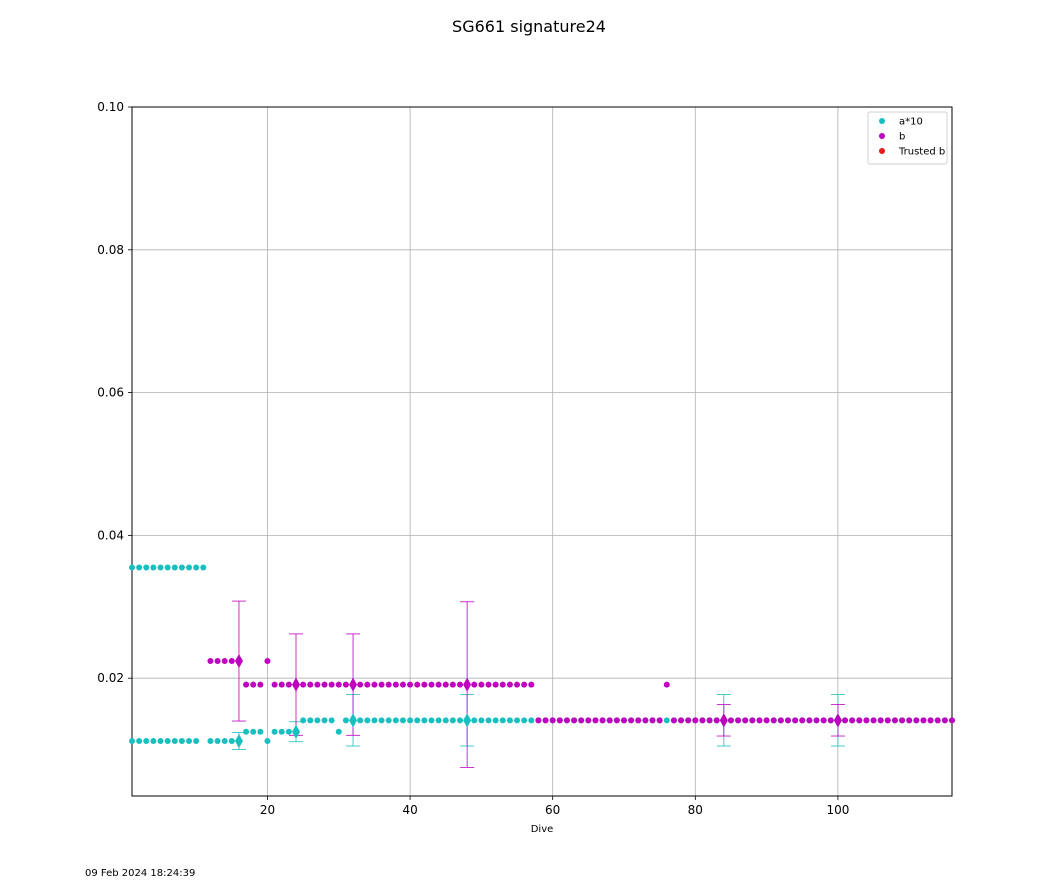 This screenshot has width=1058, height=894. Describe the element at coordinates (409, 810) in the screenshot. I see `x-tick-label: 40` at that location.